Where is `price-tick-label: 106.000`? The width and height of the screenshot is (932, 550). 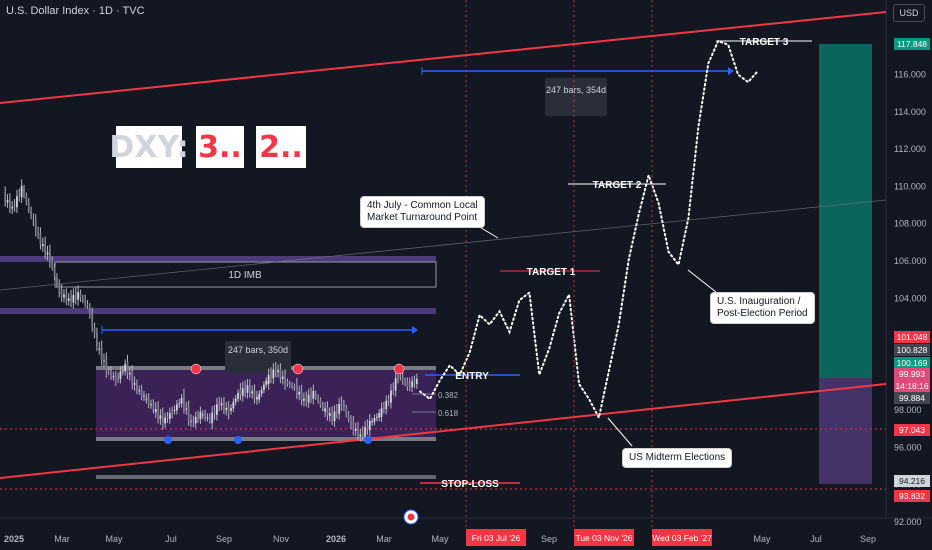 price-tick-label: 106.000 is located at coordinates (910, 261).